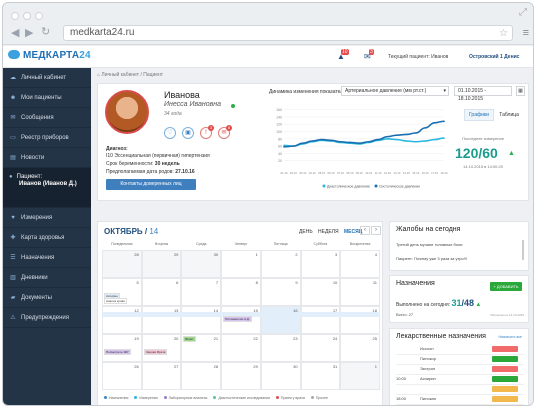 The image size is (537, 407). What do you see at coordinates (161, 292) in the screenshot?
I see `calendar-cell: 6` at bounding box center [161, 292].